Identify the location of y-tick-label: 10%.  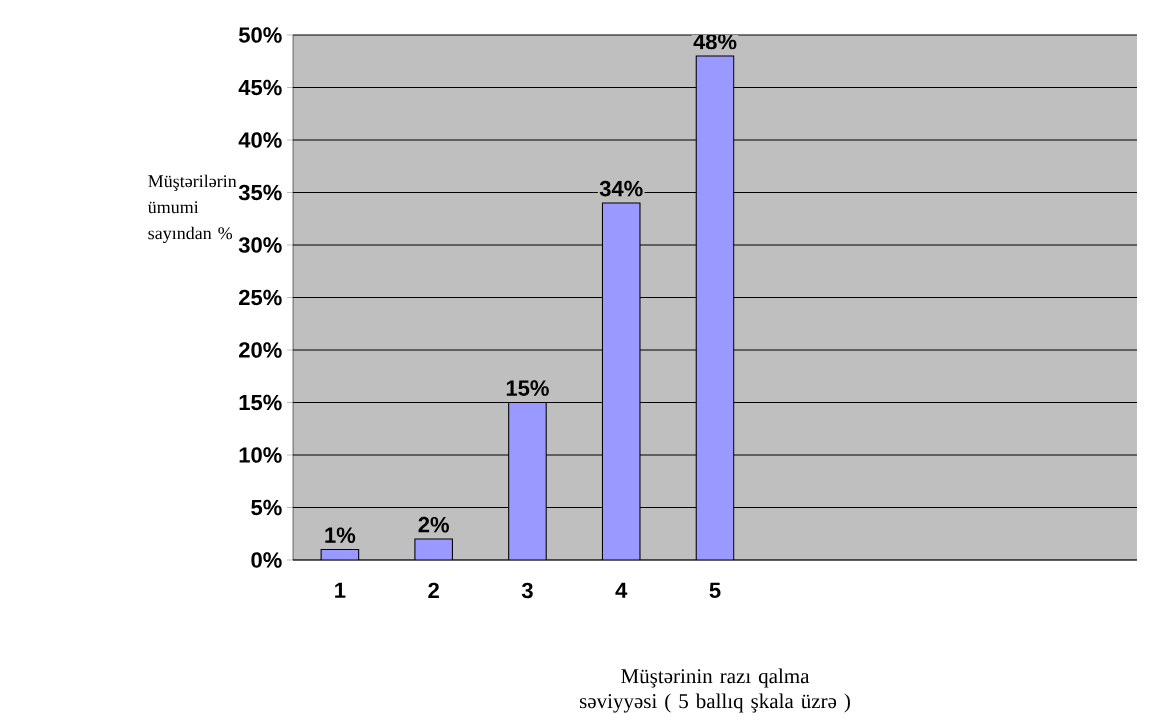
(260, 455).